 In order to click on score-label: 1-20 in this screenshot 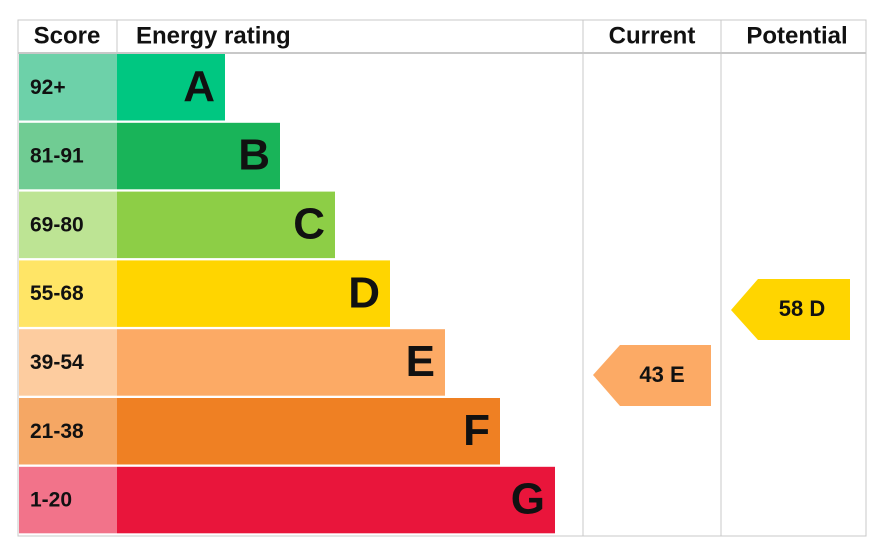, I will do `click(51, 500)`.